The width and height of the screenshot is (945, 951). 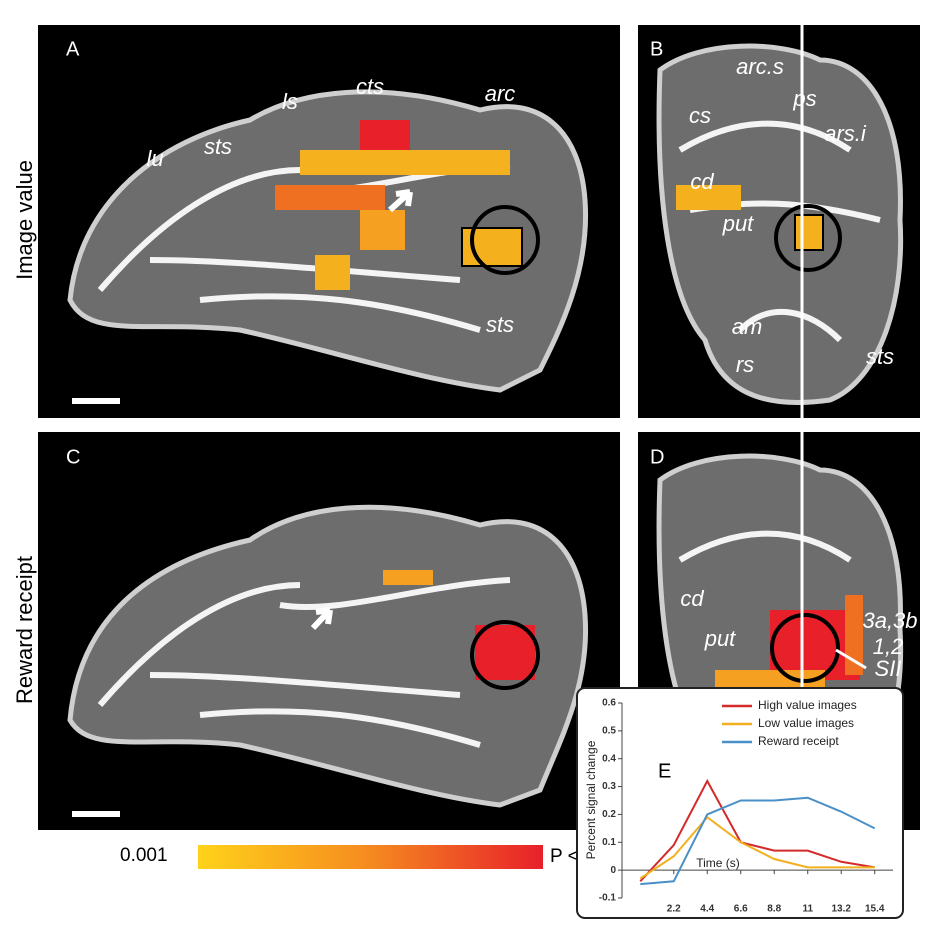 I want to click on region-label: cs, so click(x=700, y=115).